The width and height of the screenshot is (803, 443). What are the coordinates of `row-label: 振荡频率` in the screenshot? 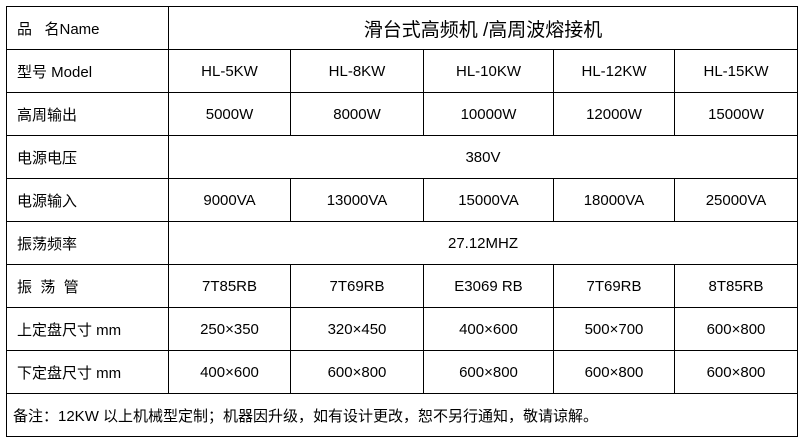 It's located at (87, 243).